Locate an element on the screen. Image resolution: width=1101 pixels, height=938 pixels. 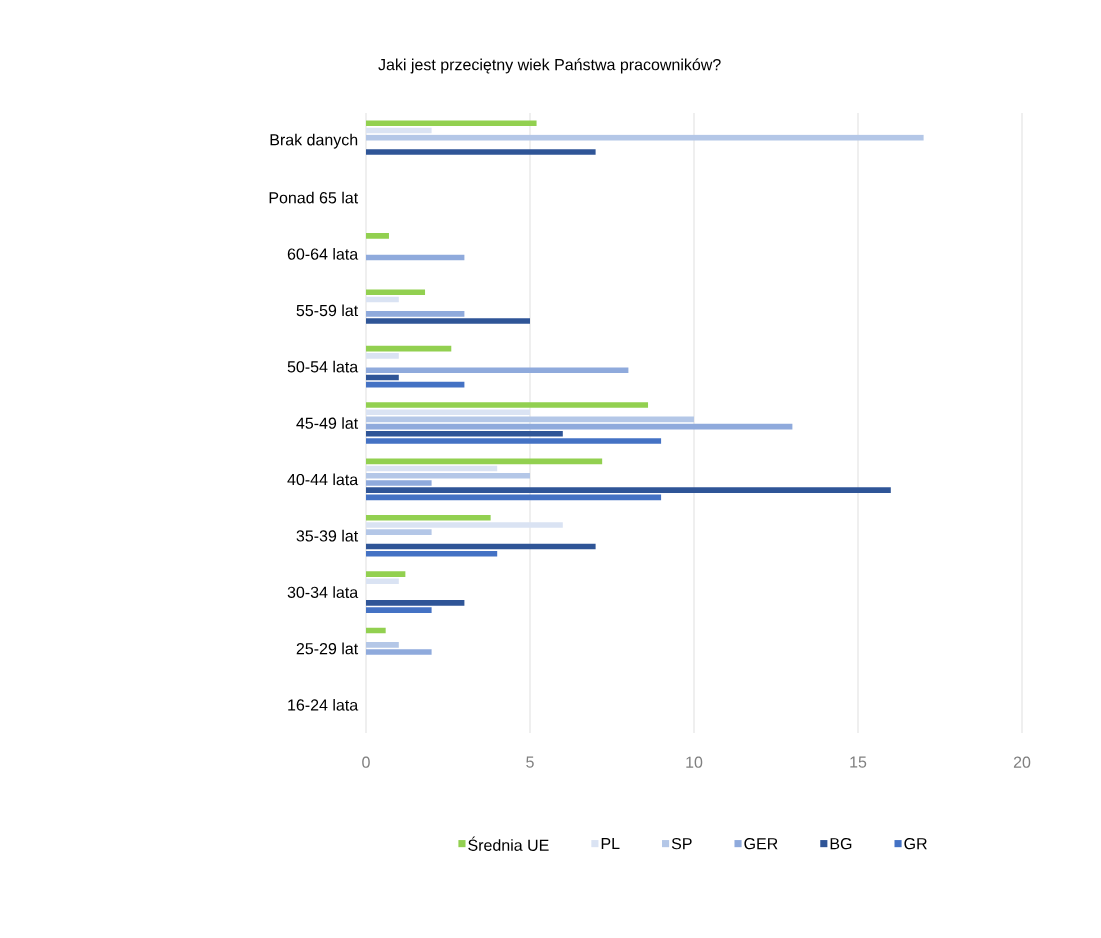
x-tick-label: 15 is located at coordinates (858, 762).